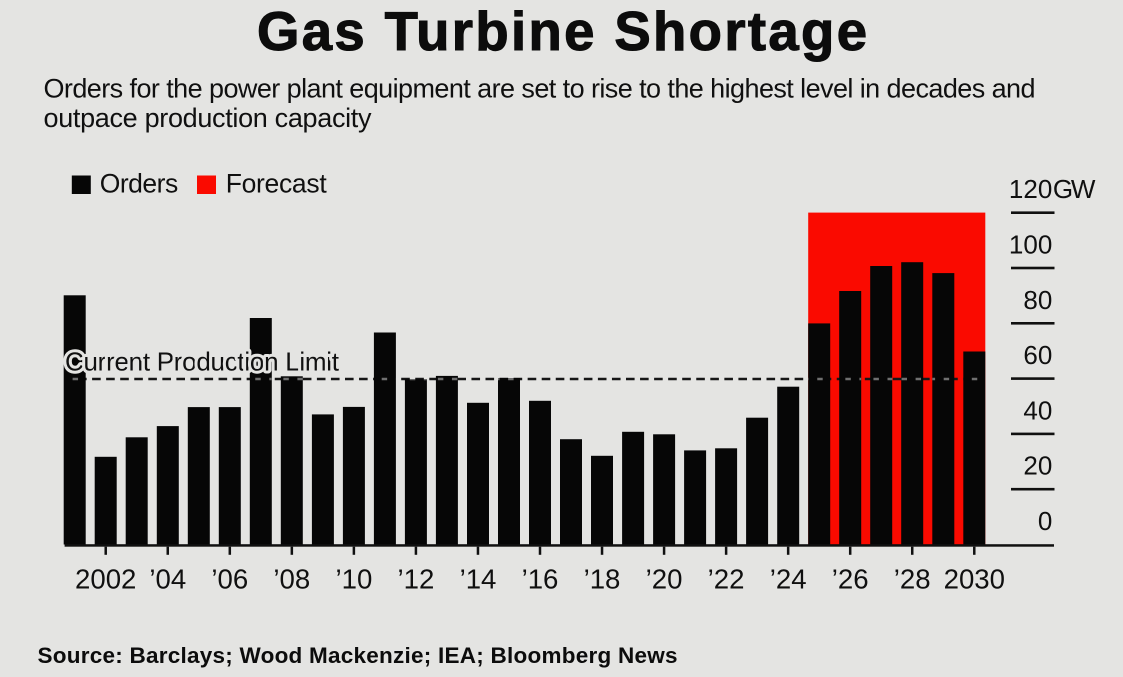 The height and width of the screenshot is (677, 1123). I want to click on svg-text: GW, so click(1074, 189).